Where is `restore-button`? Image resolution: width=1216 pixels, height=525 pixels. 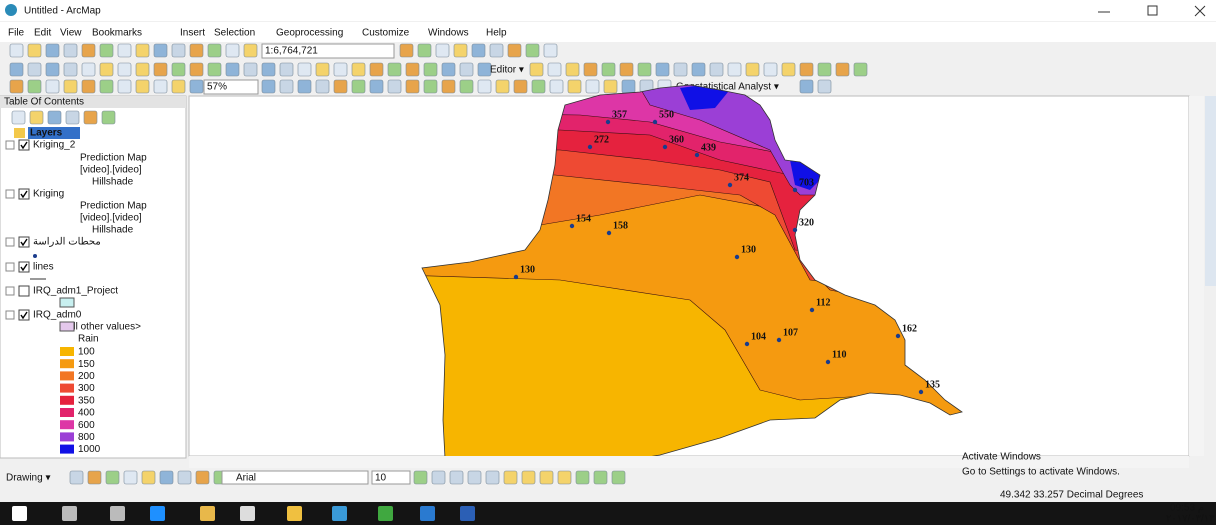
restore-button is located at coordinates (1152, 10).